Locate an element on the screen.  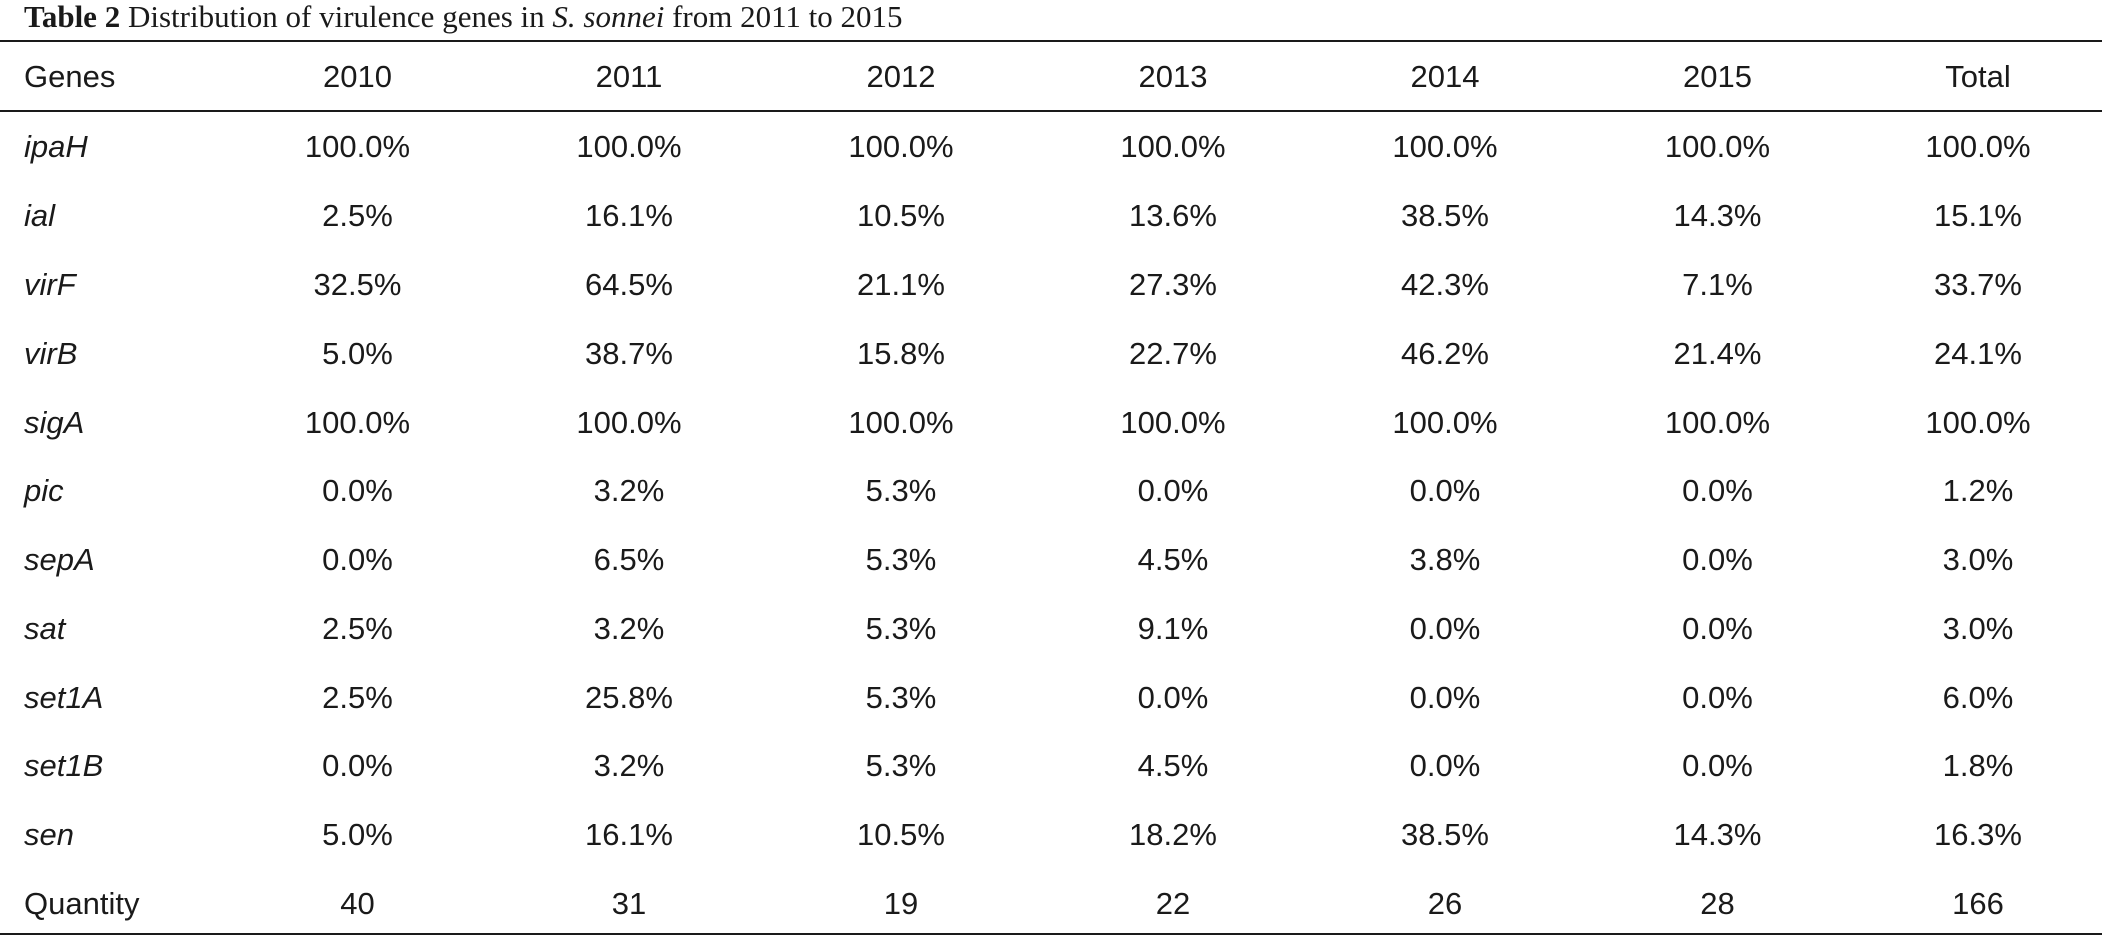
value-cell: 24.1% is located at coordinates (1978, 353).